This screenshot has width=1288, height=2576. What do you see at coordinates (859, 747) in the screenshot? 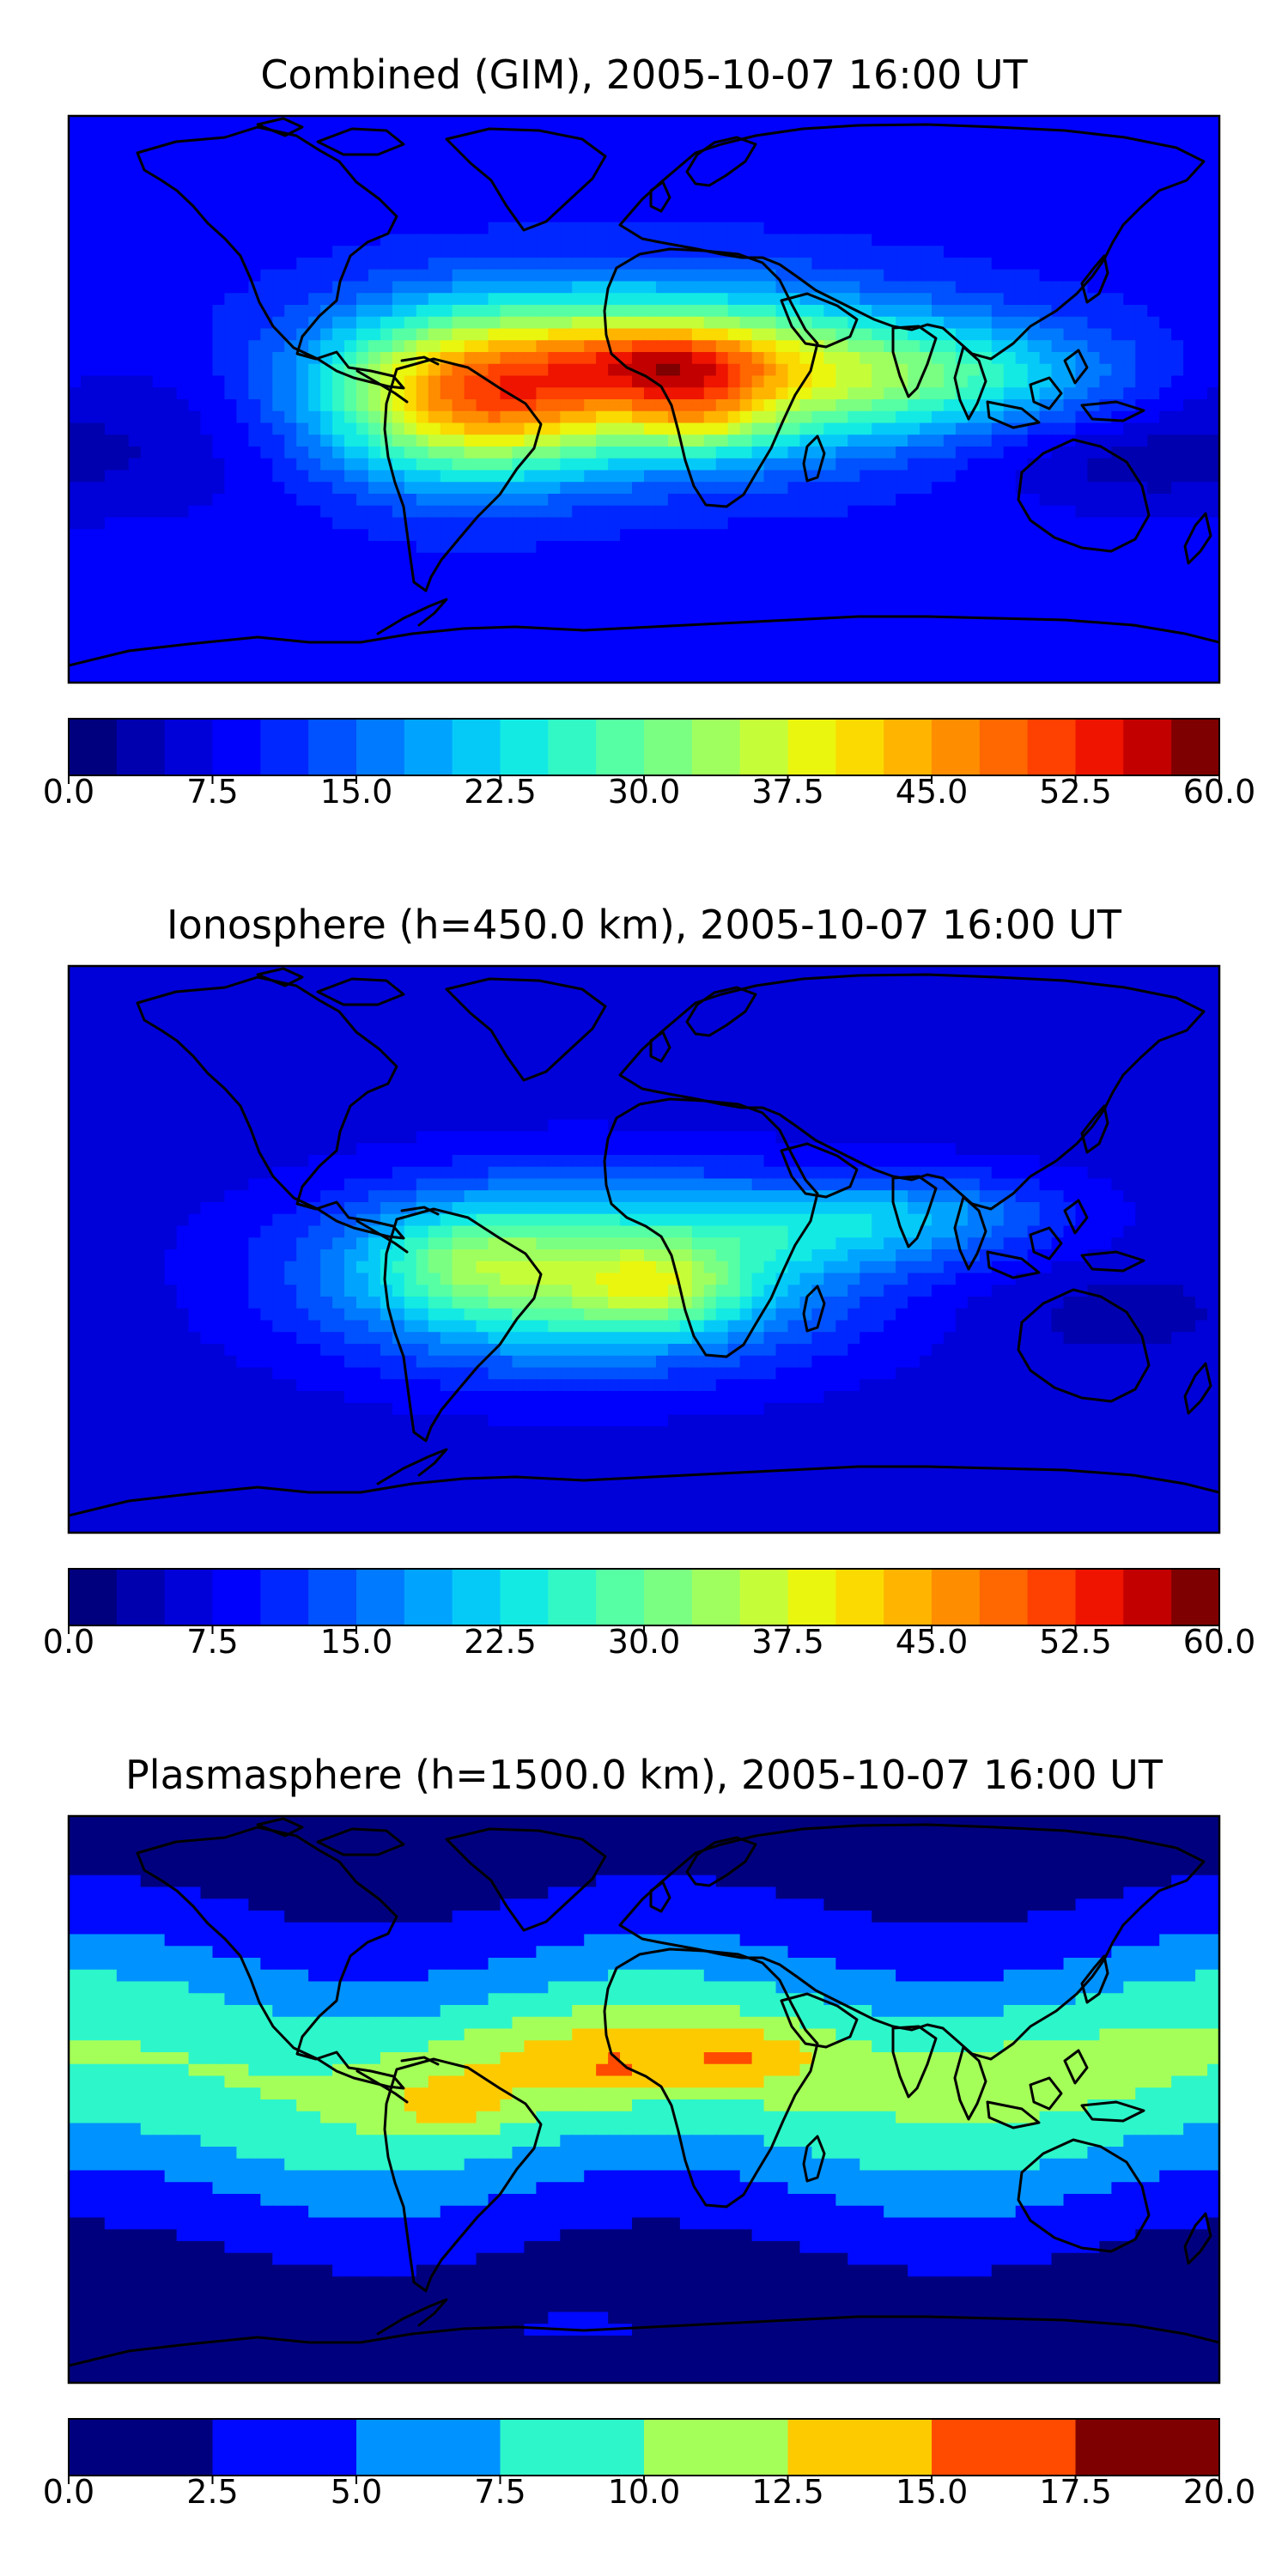
I see `colorbar-level-swatch` at bounding box center [859, 747].